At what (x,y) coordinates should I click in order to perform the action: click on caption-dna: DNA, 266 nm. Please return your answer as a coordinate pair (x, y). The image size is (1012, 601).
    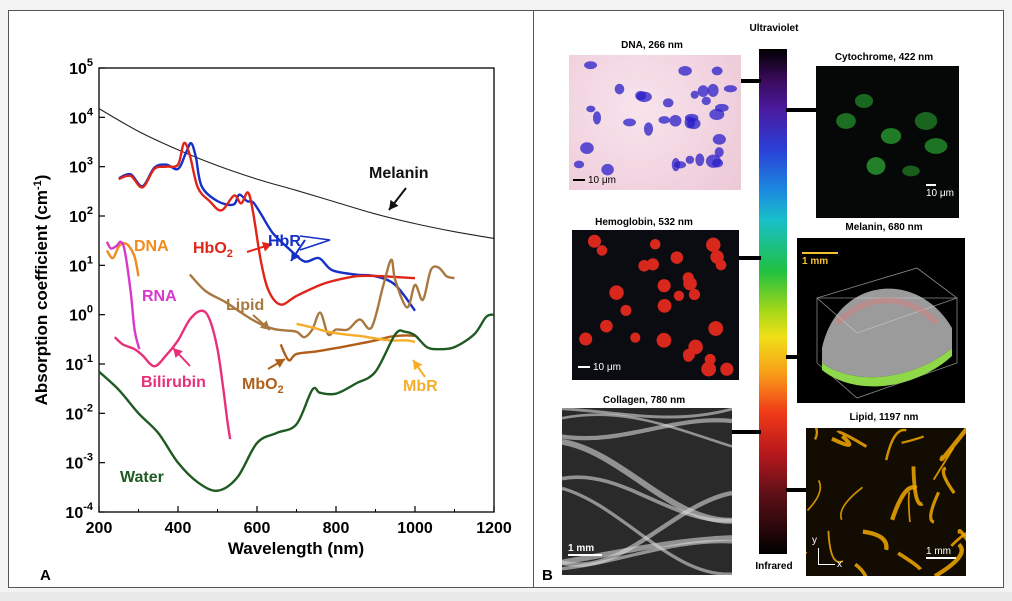
    Looking at the image, I should click on (652, 45).